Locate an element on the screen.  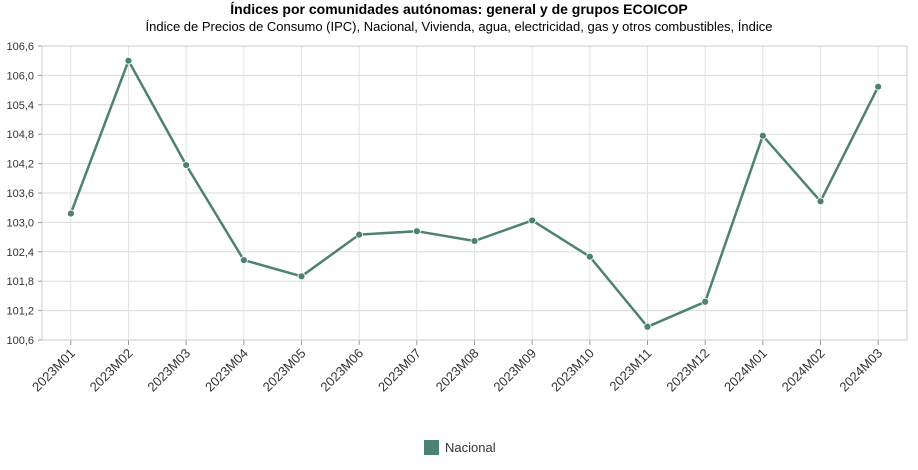
x-tick-label: 2023M10 is located at coordinates (572, 370).